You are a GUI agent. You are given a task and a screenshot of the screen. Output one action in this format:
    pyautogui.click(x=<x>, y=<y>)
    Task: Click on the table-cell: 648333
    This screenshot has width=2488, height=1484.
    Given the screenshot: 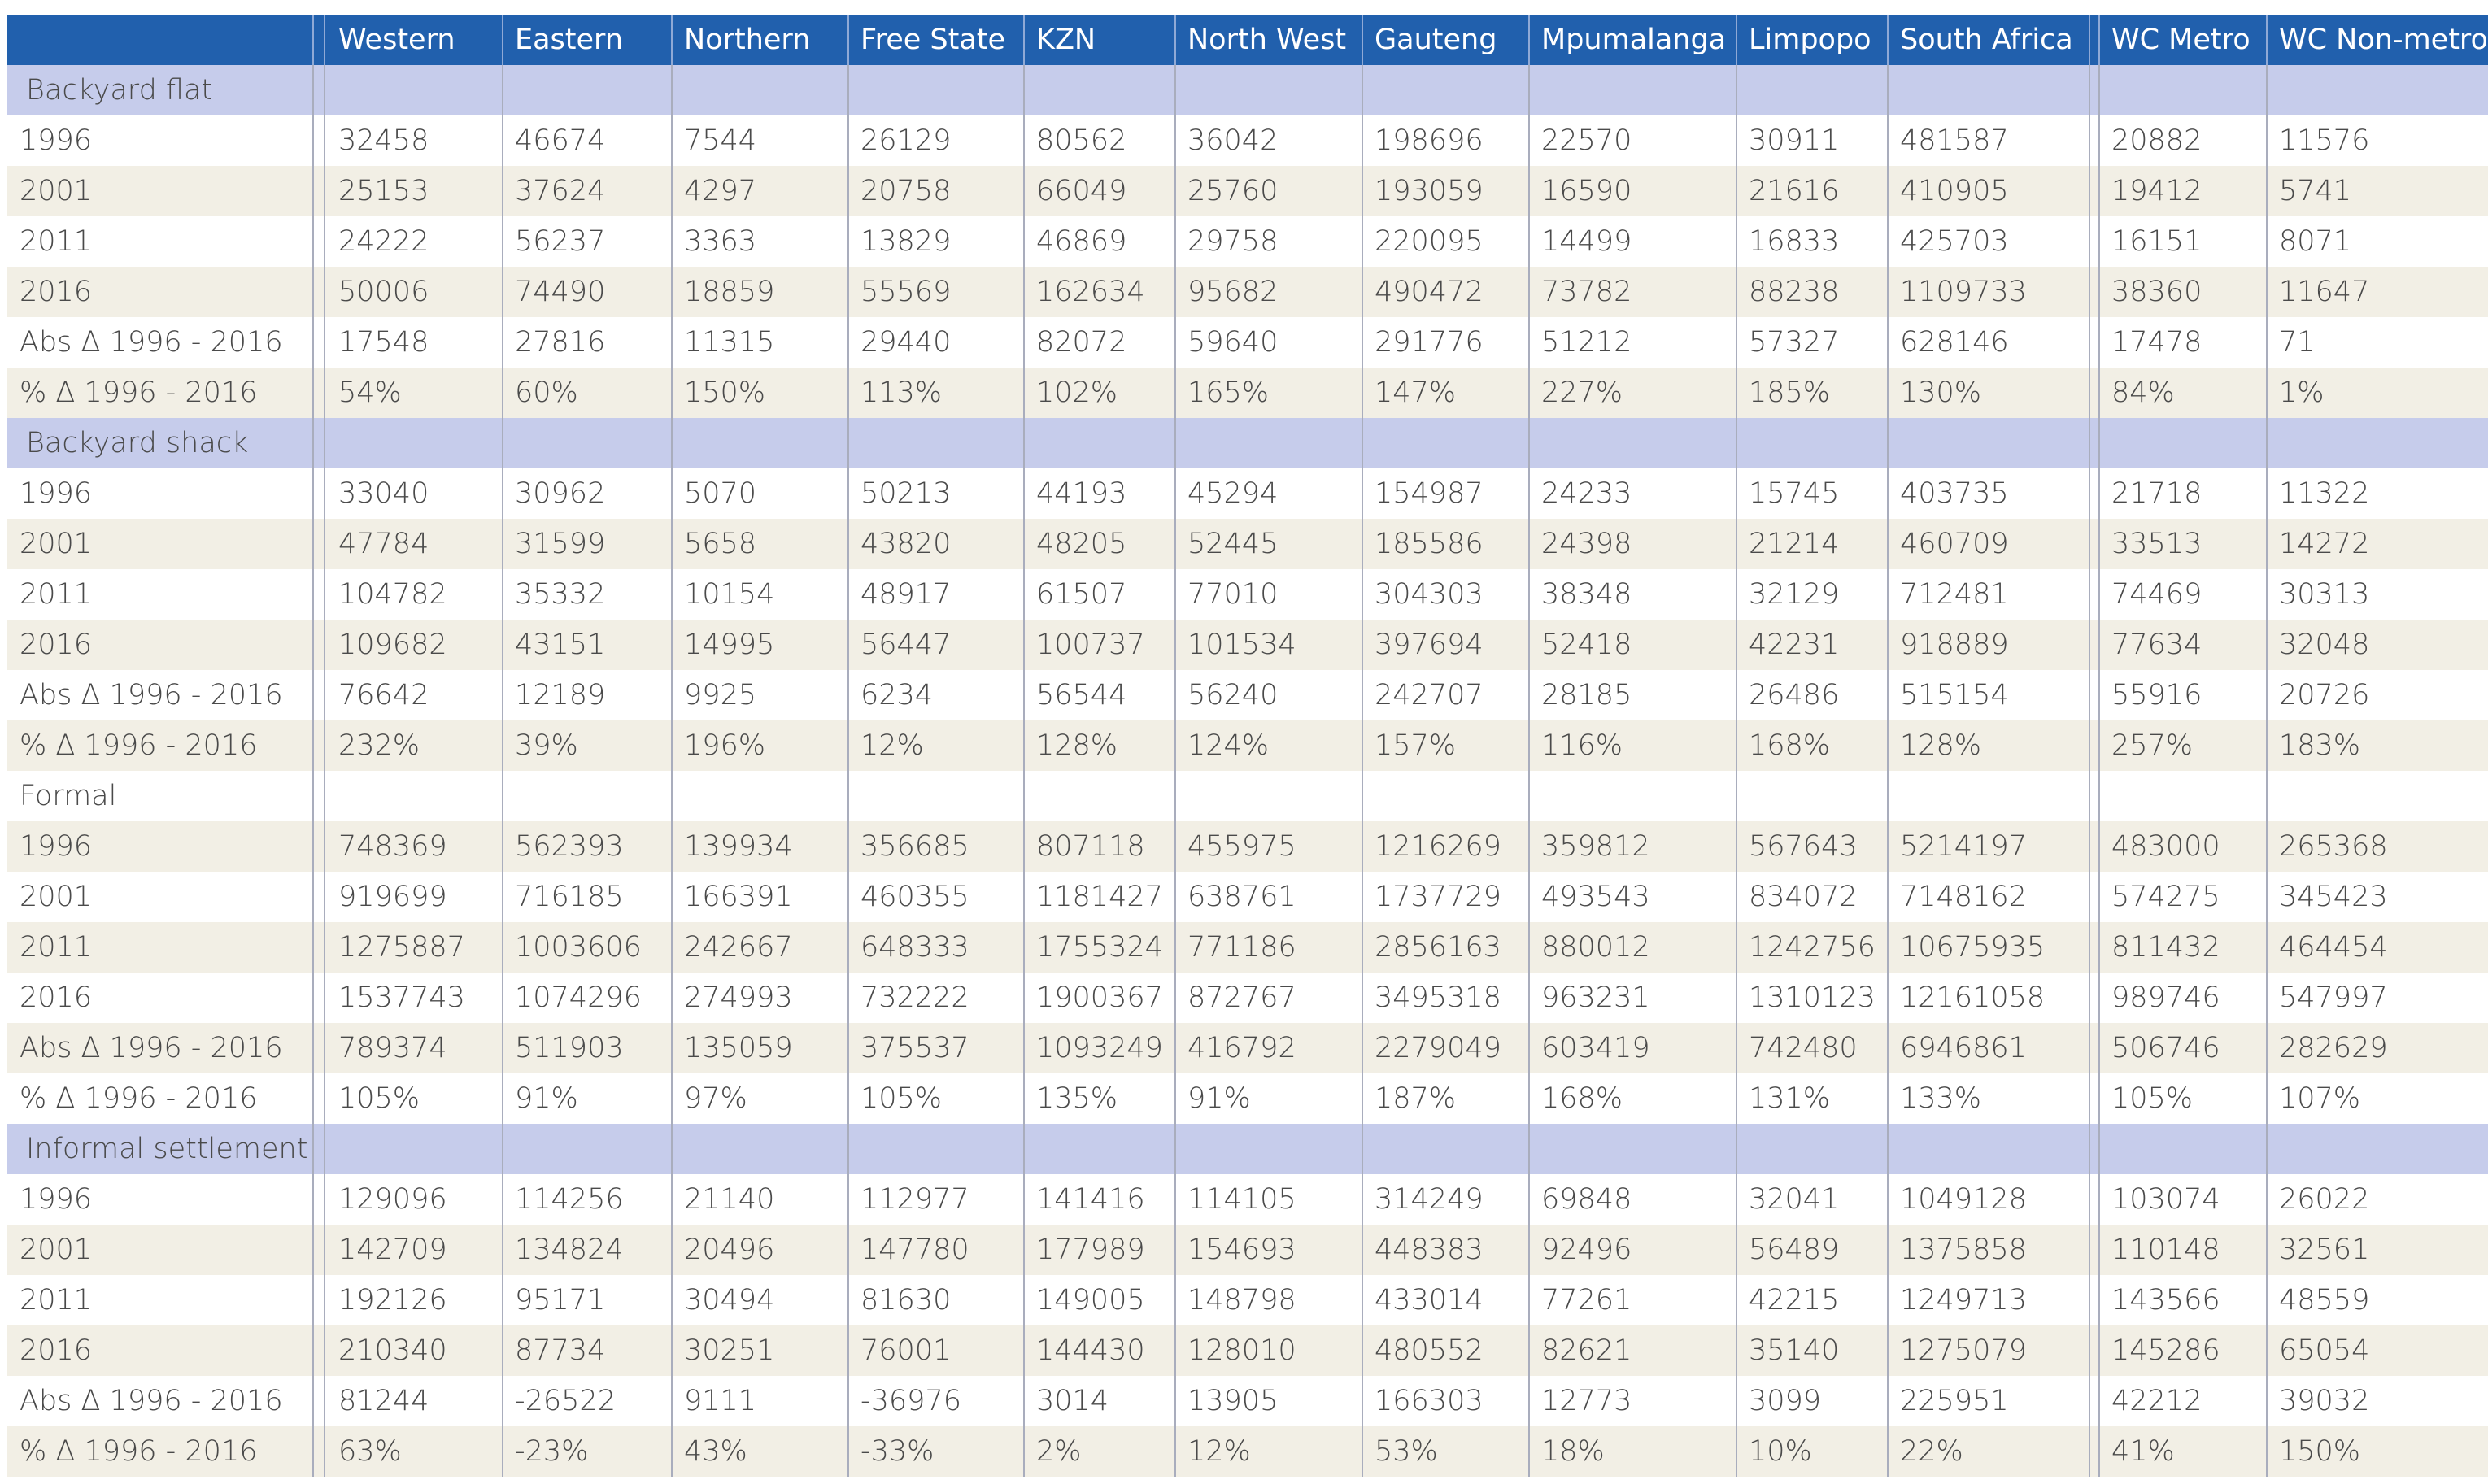 What is the action you would take?
    pyautogui.click(x=915, y=947)
    